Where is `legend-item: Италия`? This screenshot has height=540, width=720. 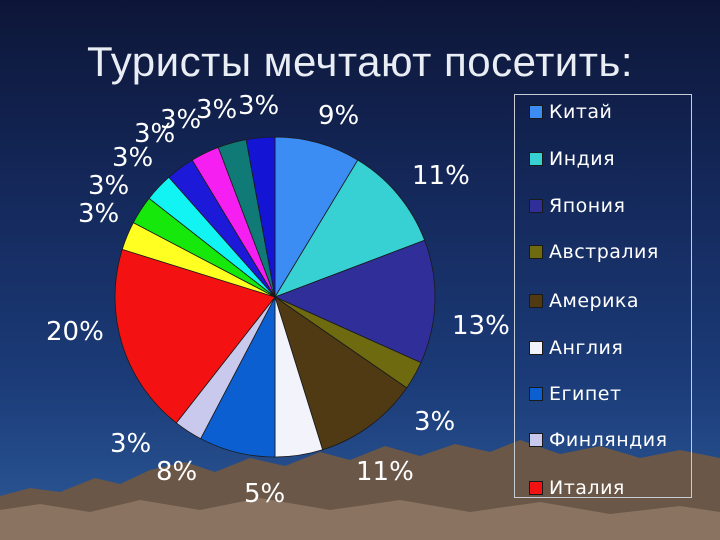
legend-item: Италия is located at coordinates (577, 488).